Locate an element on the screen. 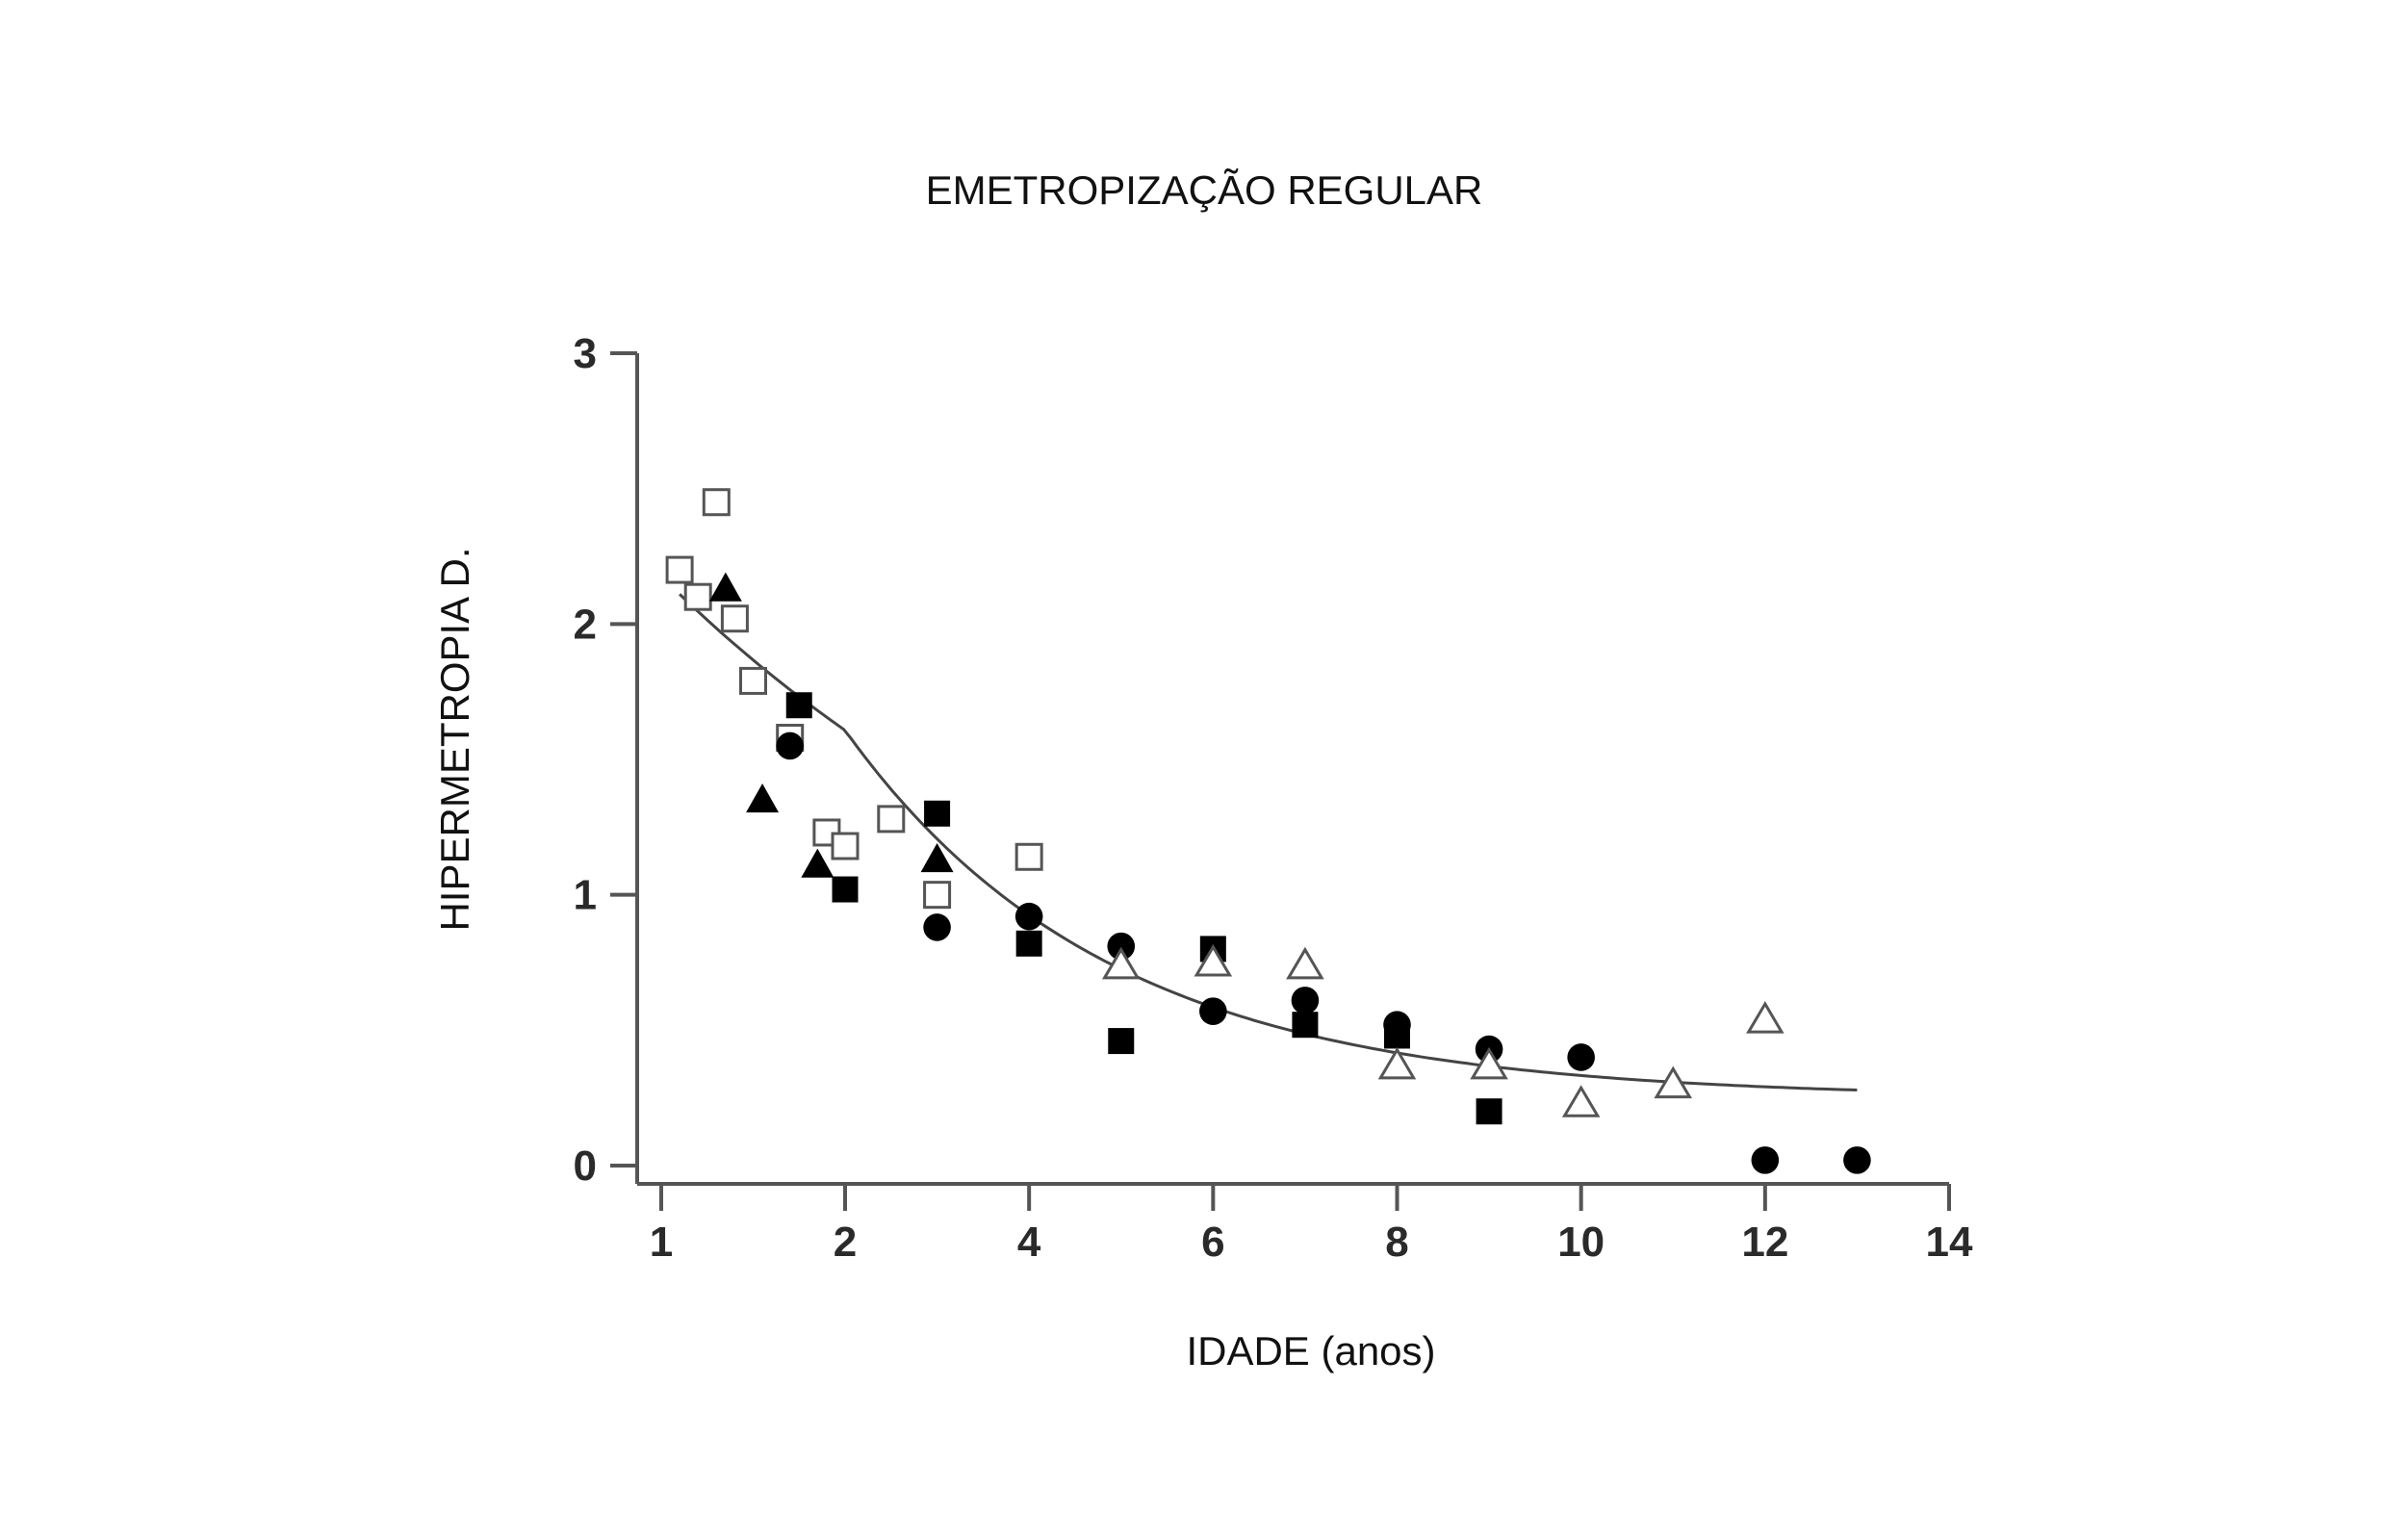 Image resolution: width=2388 pixels, height=1540 pixels. y-tick-label: 3 is located at coordinates (585, 353).